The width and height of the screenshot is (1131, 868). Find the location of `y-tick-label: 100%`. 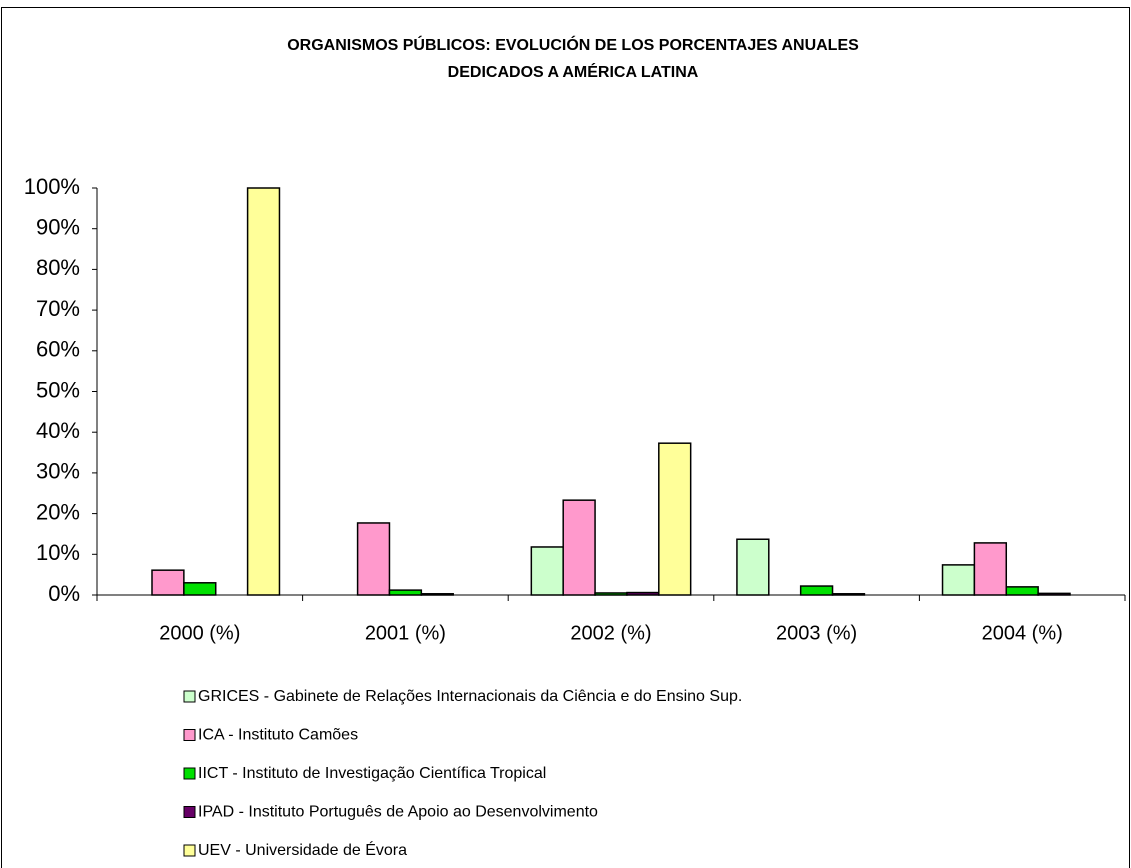

y-tick-label: 100% is located at coordinates (52, 186).